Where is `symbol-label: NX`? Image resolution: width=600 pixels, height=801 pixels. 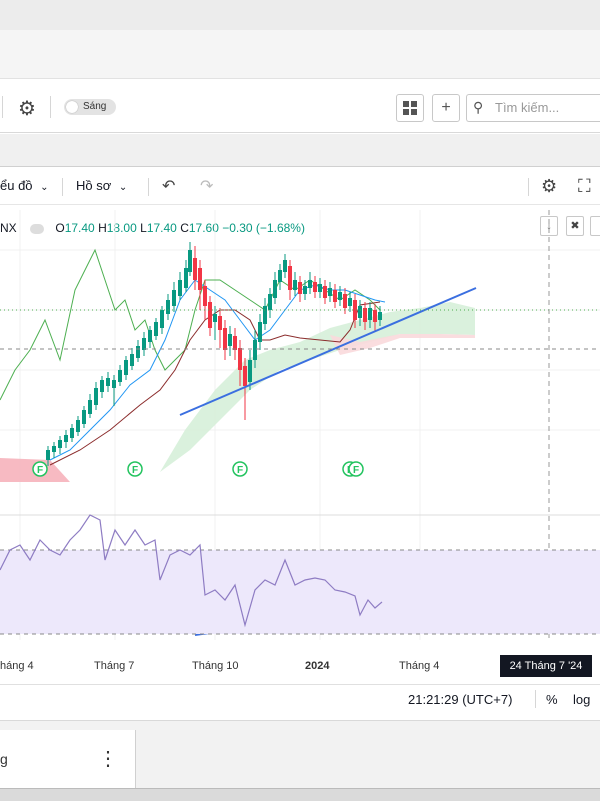
symbol-label: NX is located at coordinates (8, 228).